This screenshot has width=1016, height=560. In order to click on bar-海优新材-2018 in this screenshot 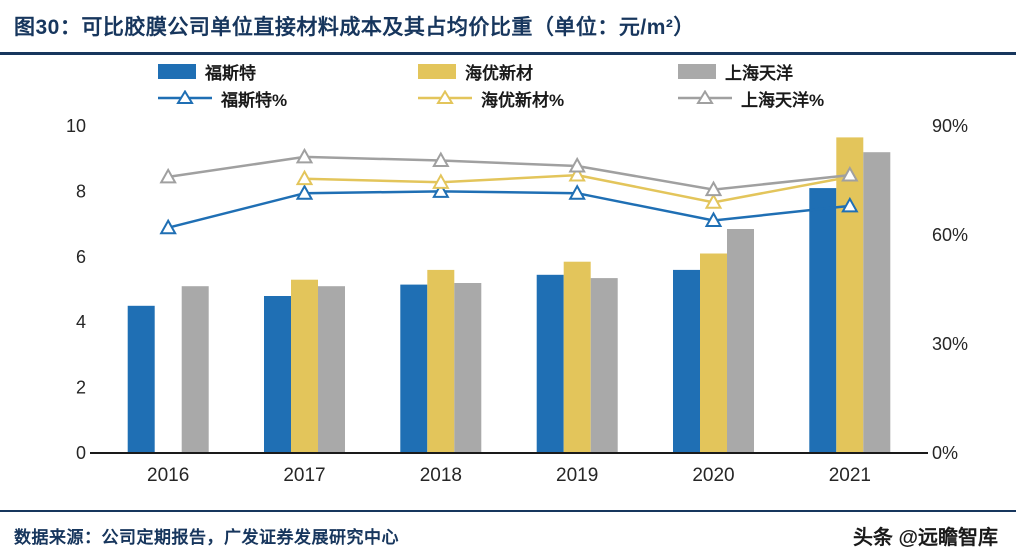, I will do `click(441, 361)`.